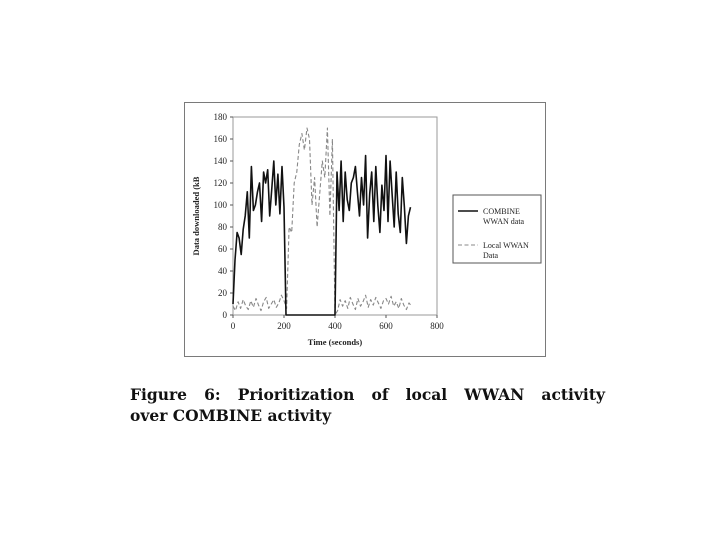 This screenshot has height=540, width=720. Describe the element at coordinates (196, 215) in the screenshot. I see `y-axis-label: Data downloaded (kB` at that location.